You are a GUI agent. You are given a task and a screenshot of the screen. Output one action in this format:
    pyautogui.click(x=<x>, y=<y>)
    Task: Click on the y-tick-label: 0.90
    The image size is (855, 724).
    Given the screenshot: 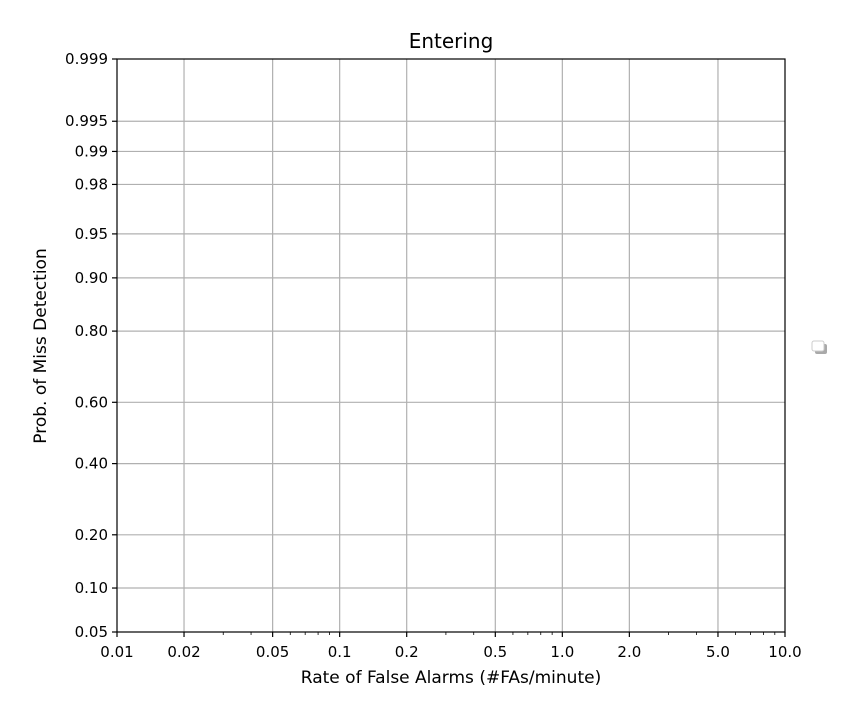 What is the action you would take?
    pyautogui.click(x=91, y=278)
    